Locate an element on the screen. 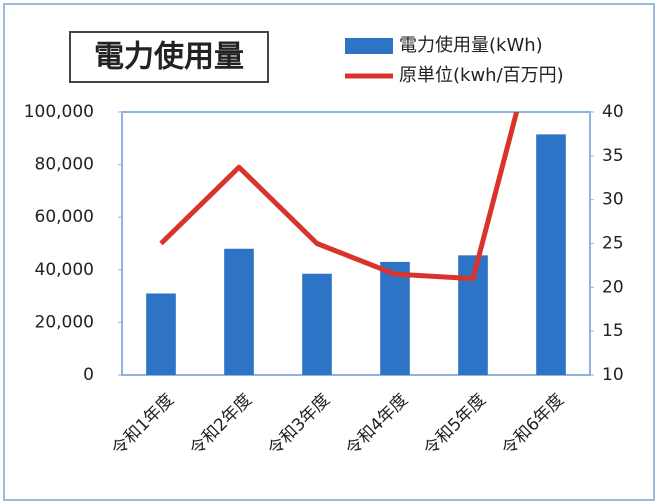 The height and width of the screenshot is (504, 658). y-tick-label: 100,000 is located at coordinates (59, 112).